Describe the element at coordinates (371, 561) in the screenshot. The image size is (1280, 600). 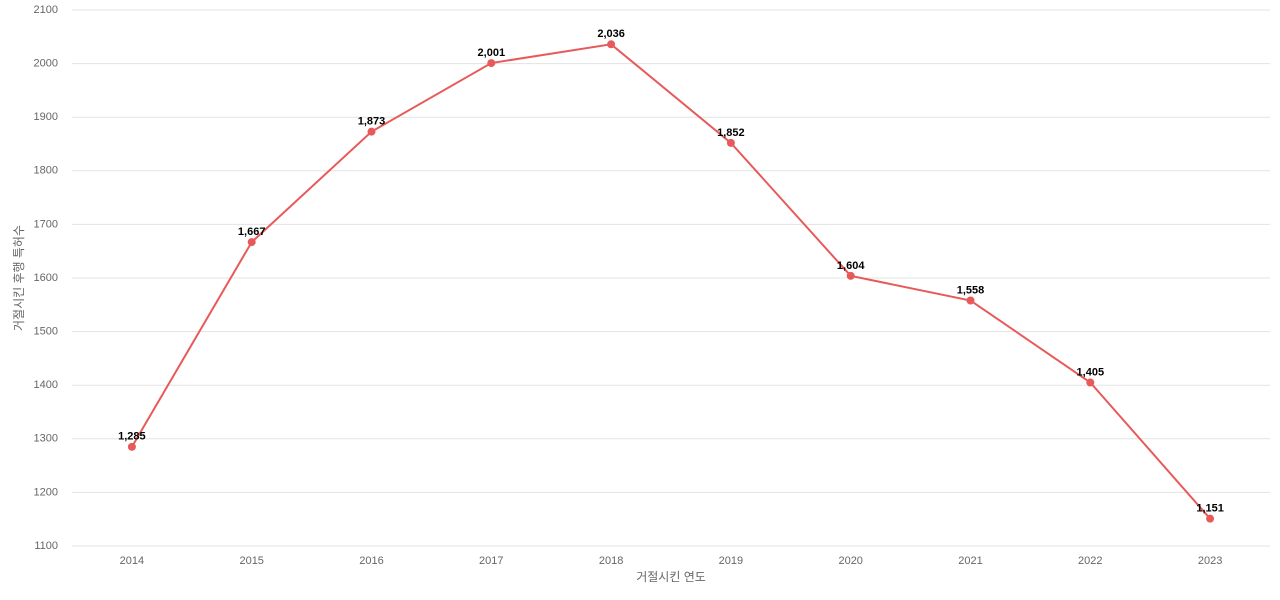
I see `x-tick-label: 2016` at that location.